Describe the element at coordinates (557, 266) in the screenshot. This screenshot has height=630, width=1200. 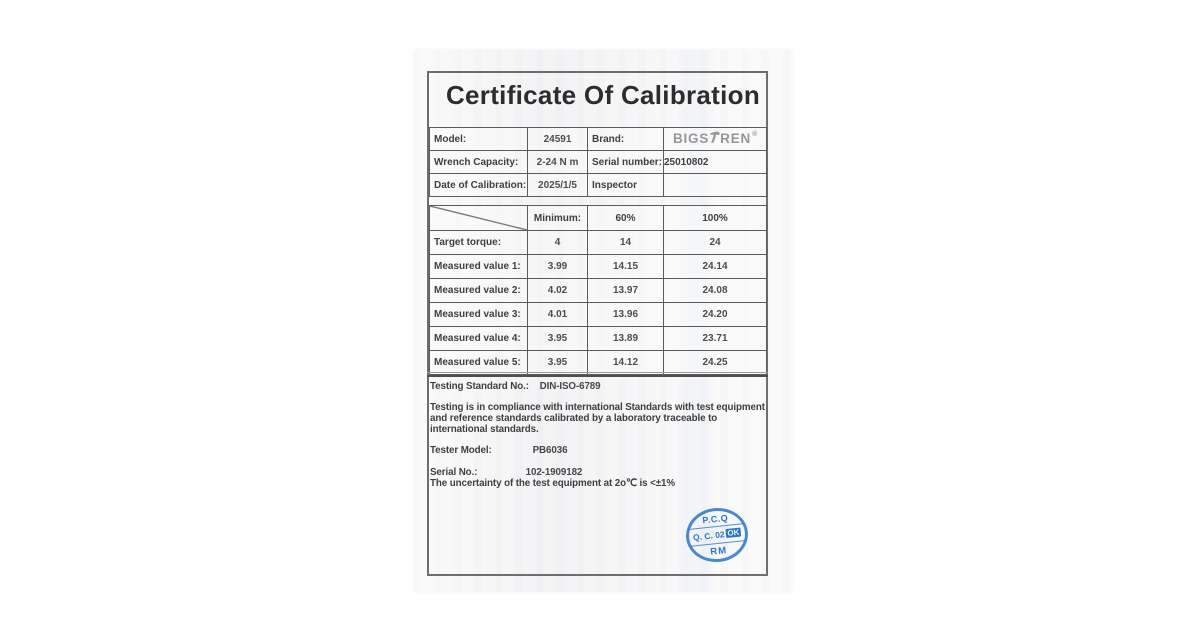
I see `measured-1-min: 3.99` at that location.